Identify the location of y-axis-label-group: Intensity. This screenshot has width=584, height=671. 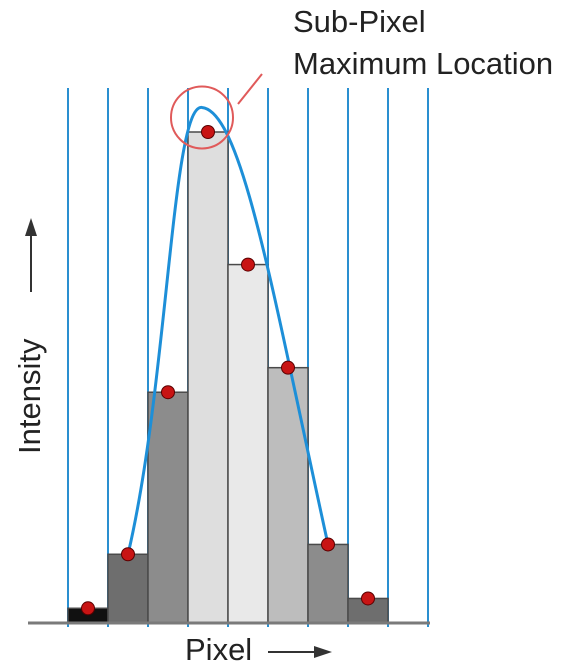
(29, 396).